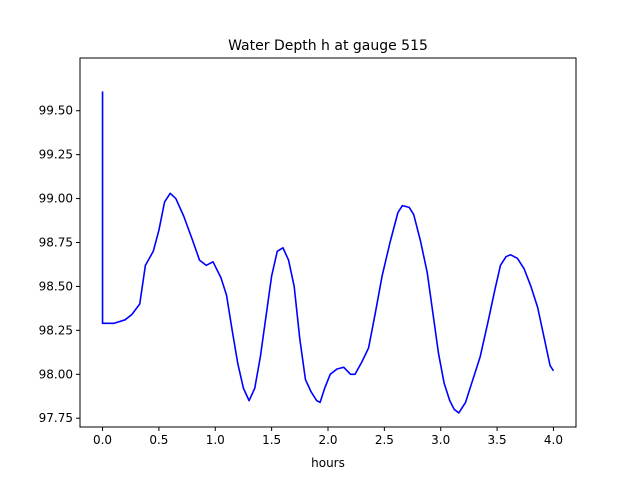 The height and width of the screenshot is (480, 640). Describe the element at coordinates (102, 440) in the screenshot. I see `x-tick-label: 0.0` at that location.